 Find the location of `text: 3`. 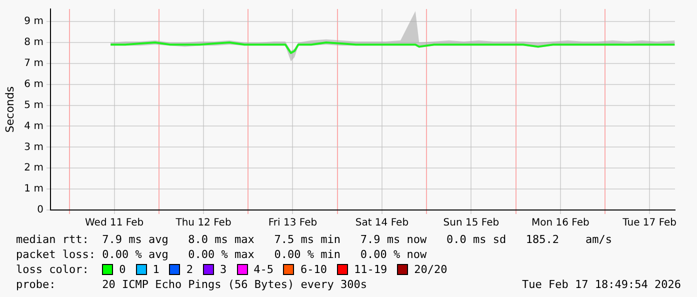

text: 3 is located at coordinates (223, 269).